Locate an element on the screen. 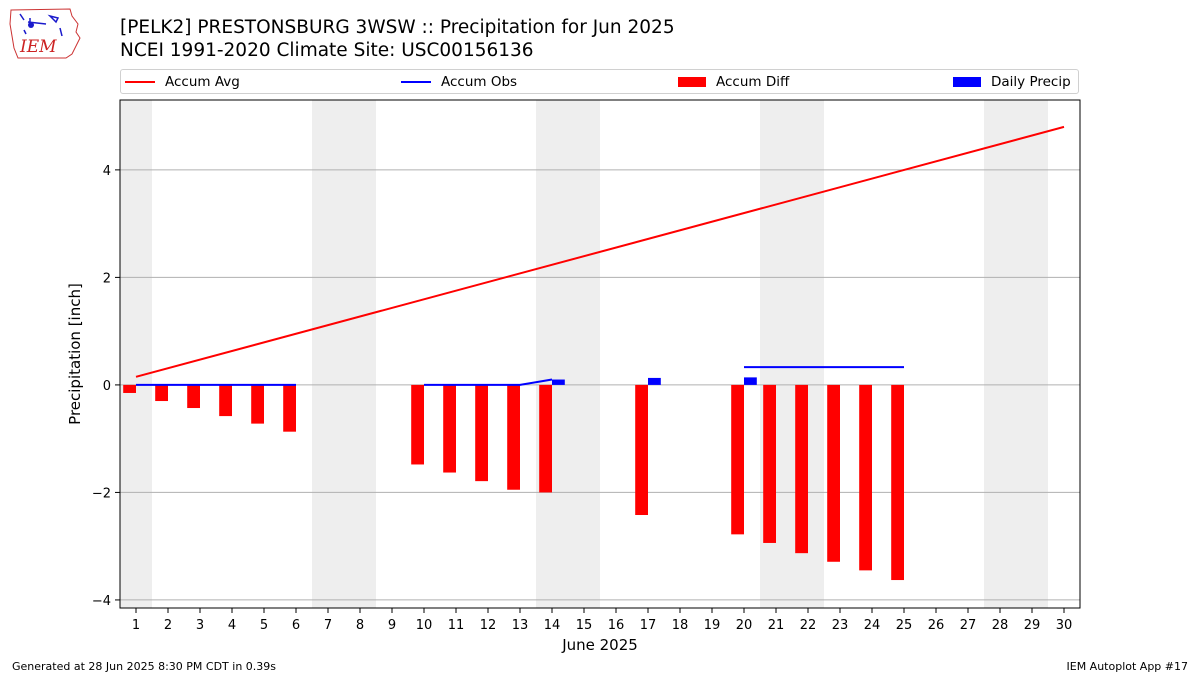 Image resolution: width=1200 pixels, height=675 pixels. x-tick-label-8: 8 is located at coordinates (360, 625).